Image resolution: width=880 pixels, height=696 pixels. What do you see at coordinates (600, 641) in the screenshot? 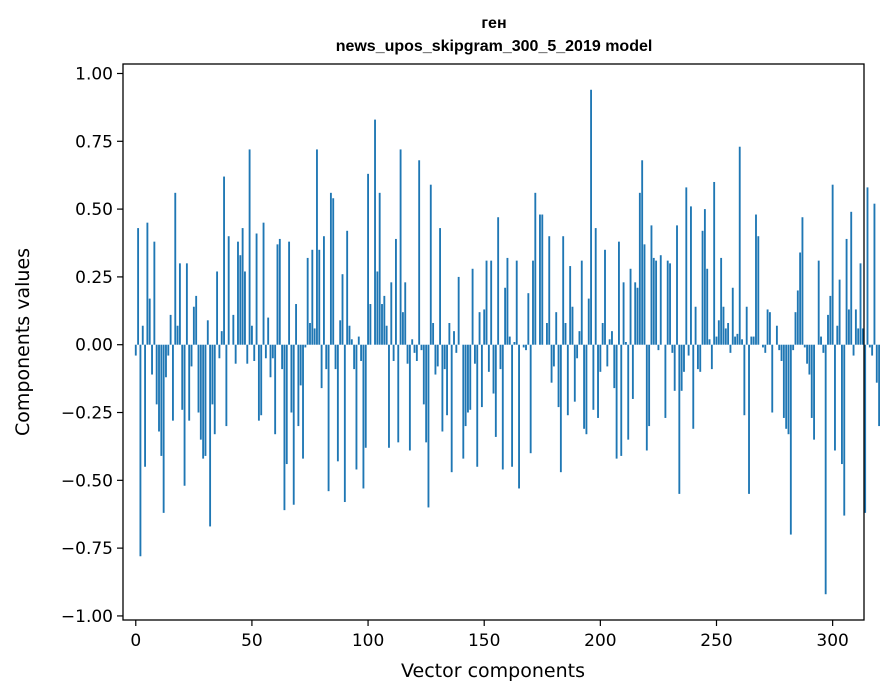
I see `x-tick-label: 200` at bounding box center [600, 641].